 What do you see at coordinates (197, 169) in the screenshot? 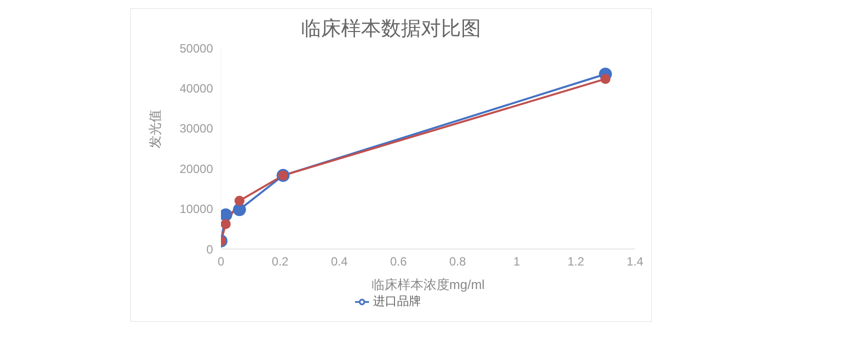
I see `y-tick-label: 20000` at bounding box center [197, 169].